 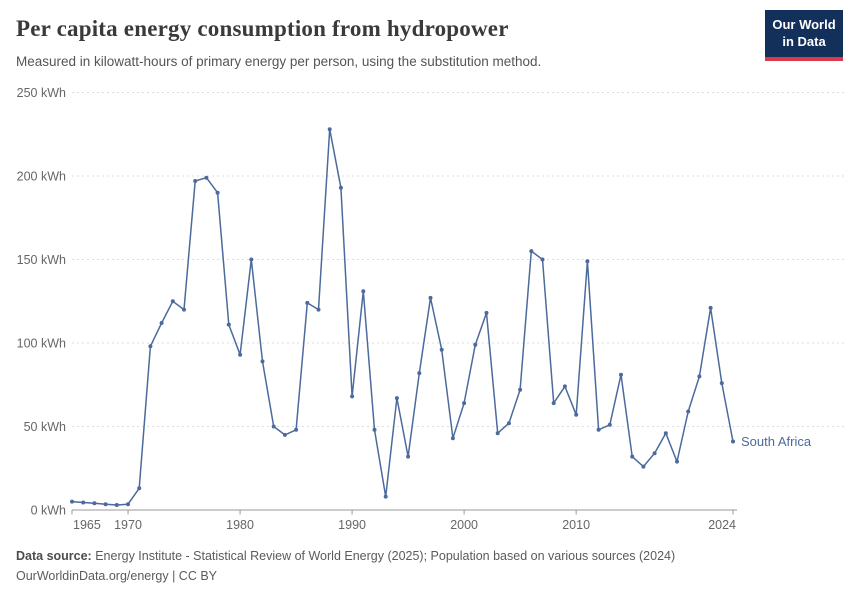 What do you see at coordinates (804, 24) in the screenshot?
I see `owid-logo-line1: Our World` at bounding box center [804, 24].